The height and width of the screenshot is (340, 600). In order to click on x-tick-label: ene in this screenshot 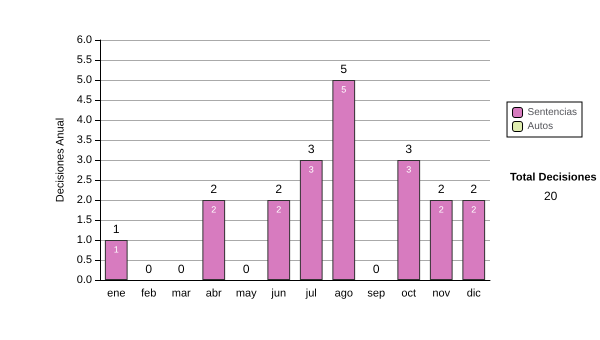, I will do `click(116, 294)`.